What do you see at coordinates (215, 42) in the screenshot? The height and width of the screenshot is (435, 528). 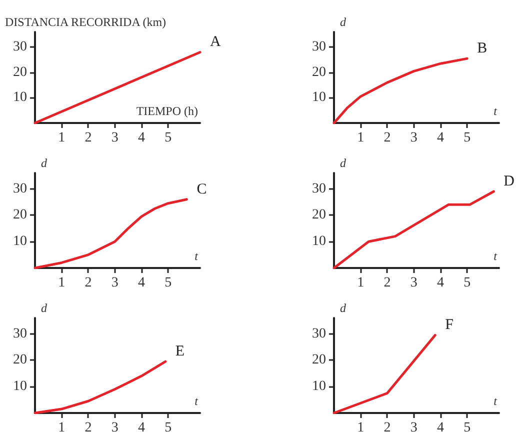 I see `series-label: A` at bounding box center [215, 42].